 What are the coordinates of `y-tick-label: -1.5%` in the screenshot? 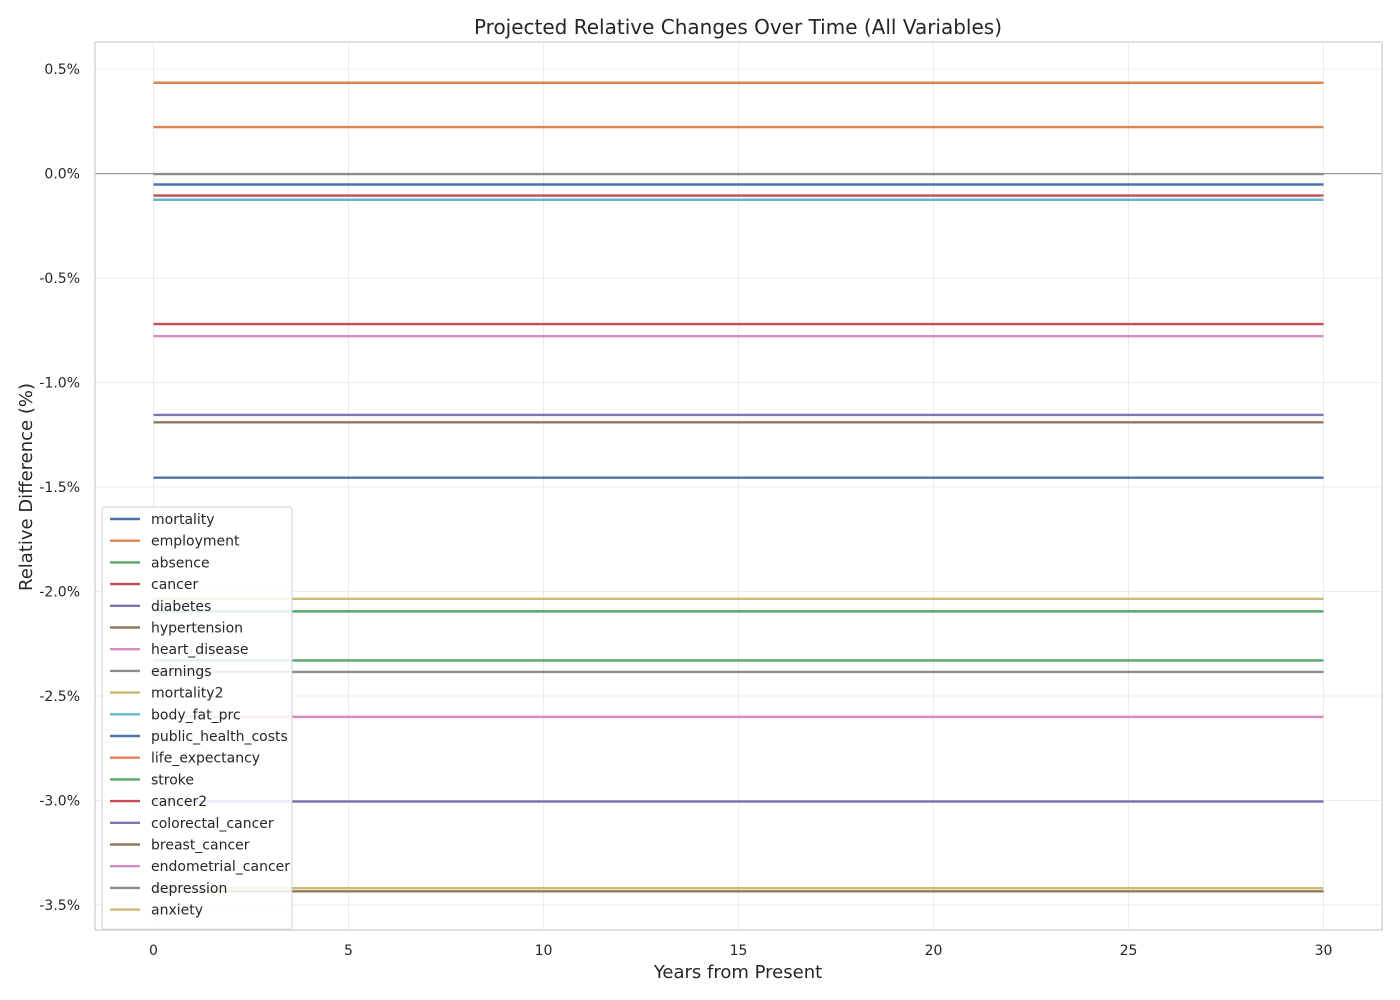 It's located at (59, 488).